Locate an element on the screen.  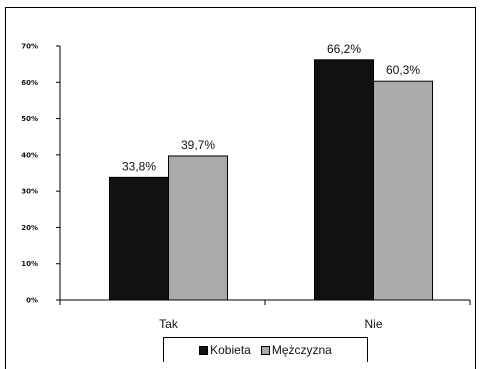
legend-item-kobieta: Kobieta is located at coordinates (225, 350).